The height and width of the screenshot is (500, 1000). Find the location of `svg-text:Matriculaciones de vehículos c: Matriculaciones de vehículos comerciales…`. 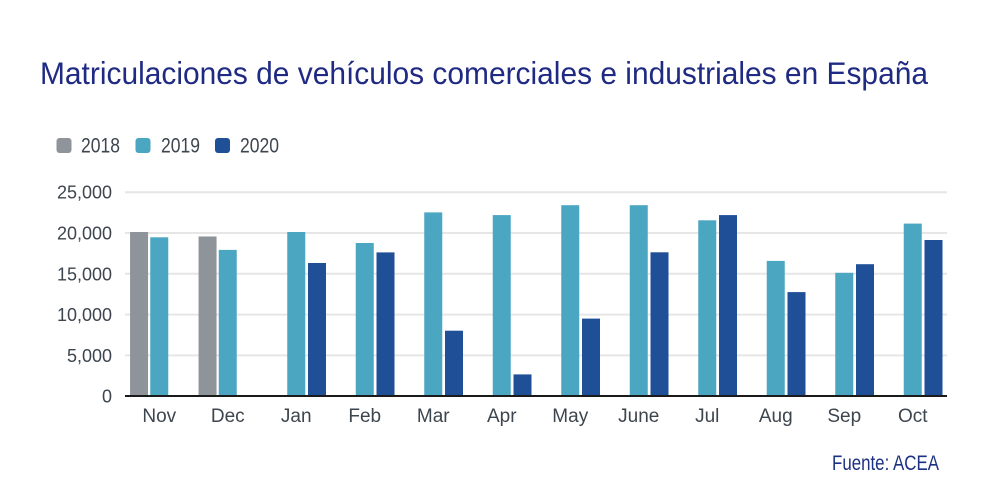

svg-text:Matriculaciones de vehículos c: Matriculaciones de vehículos comerciales… is located at coordinates (484, 73).